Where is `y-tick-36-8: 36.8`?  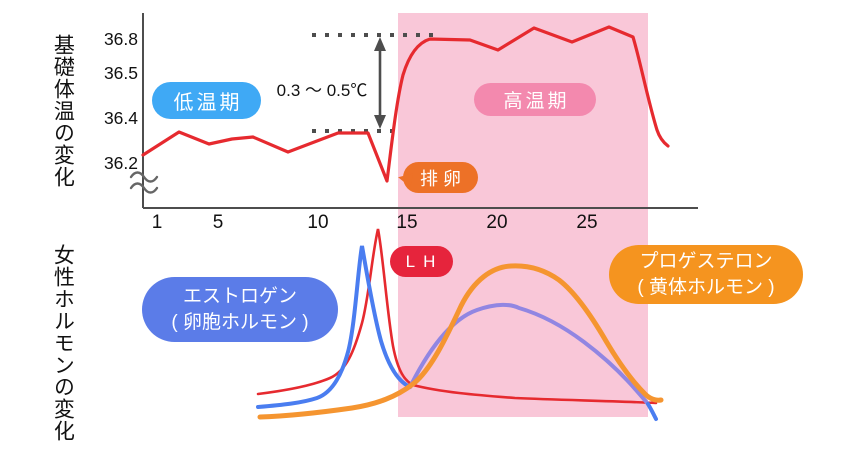 y-tick-36-8: 36.8 is located at coordinates (120, 39).